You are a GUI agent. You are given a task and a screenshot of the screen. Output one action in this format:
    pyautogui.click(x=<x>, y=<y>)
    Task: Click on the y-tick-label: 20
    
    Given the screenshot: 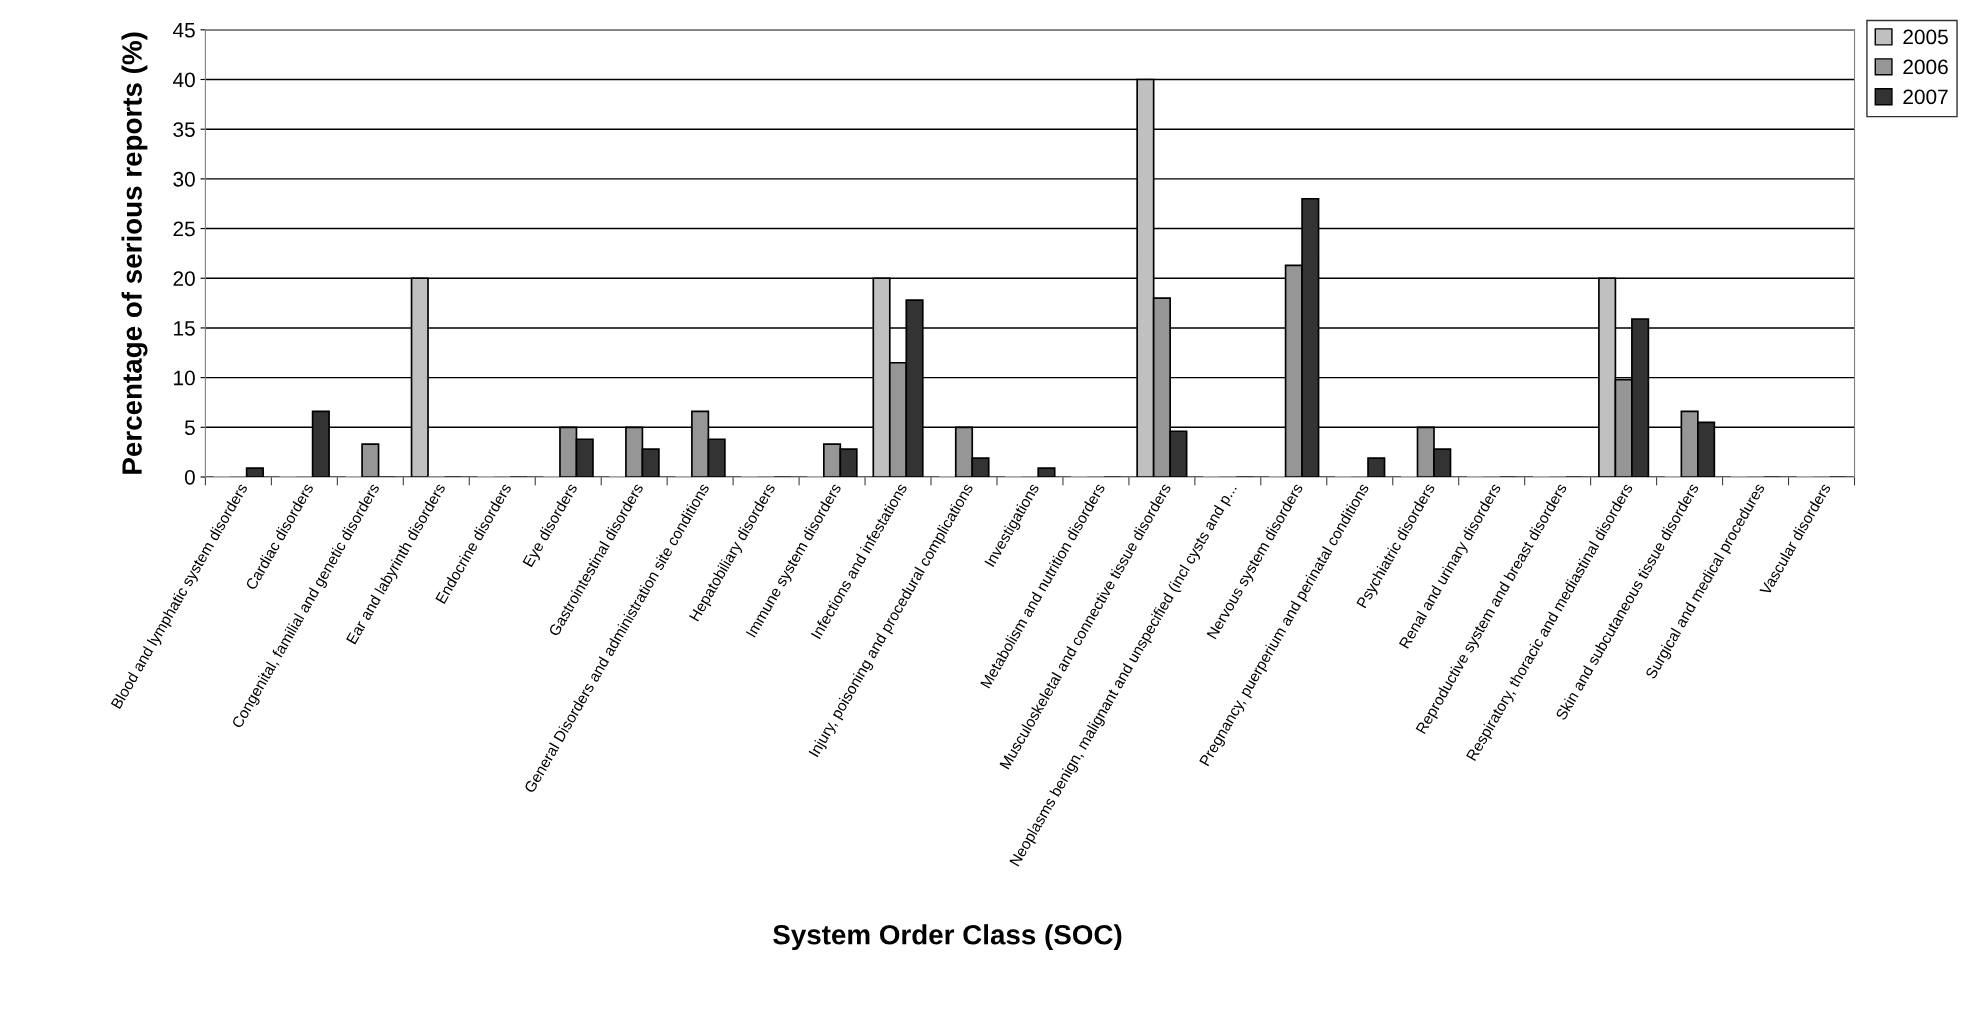 What is the action you would take?
    pyautogui.click(x=184, y=278)
    